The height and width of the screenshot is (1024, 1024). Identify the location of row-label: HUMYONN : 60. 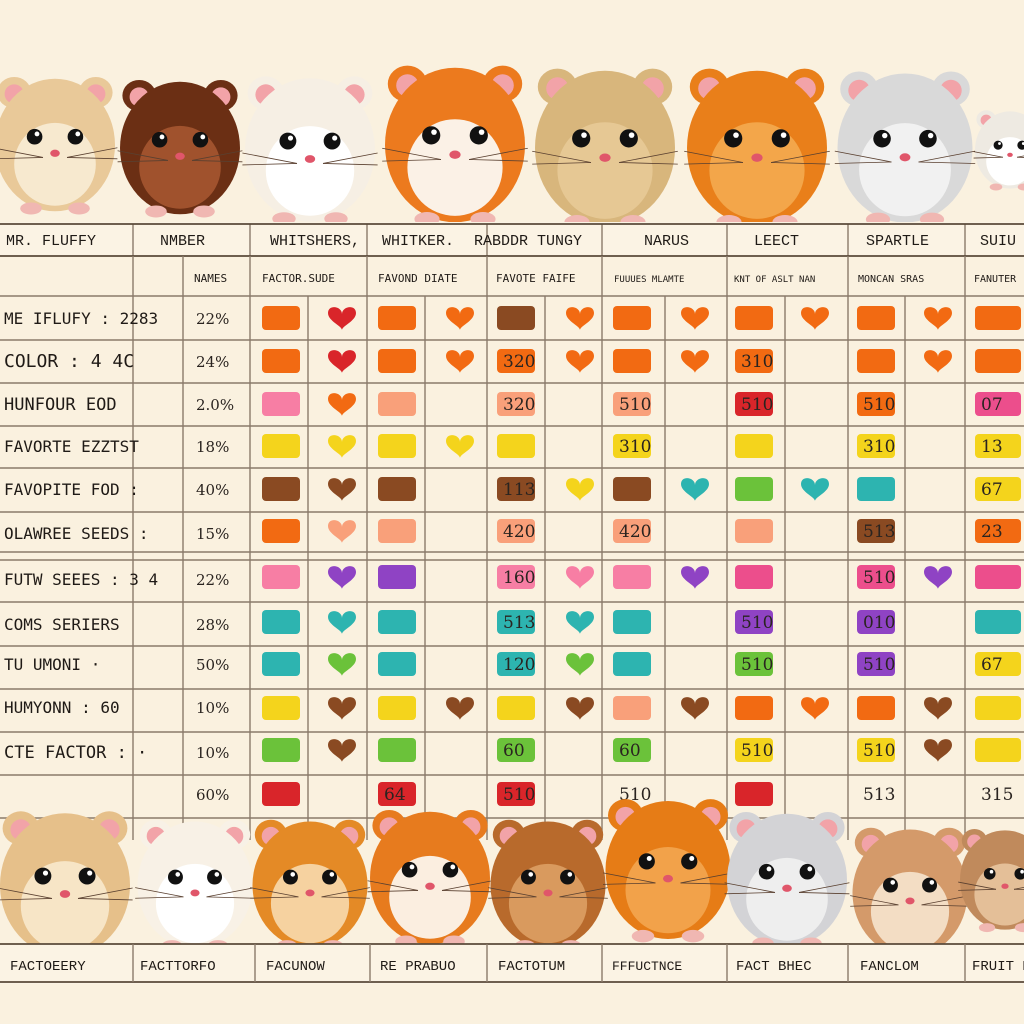
(62, 707).